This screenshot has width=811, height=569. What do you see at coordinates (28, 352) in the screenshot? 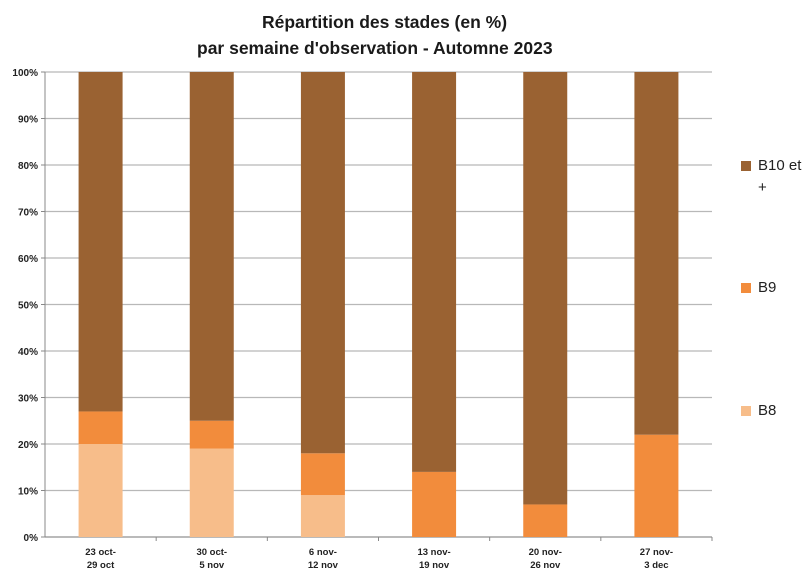
I see `y-tick-label: 40%` at bounding box center [28, 352].